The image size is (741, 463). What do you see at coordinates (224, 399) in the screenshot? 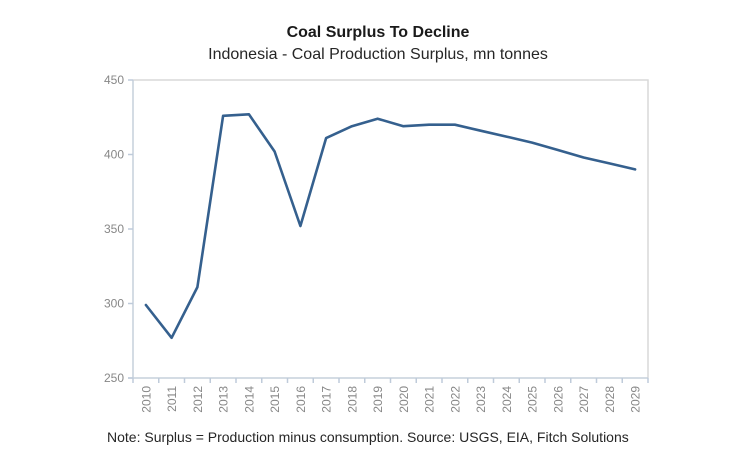
I see `x-axis-label: 2013` at bounding box center [224, 399].